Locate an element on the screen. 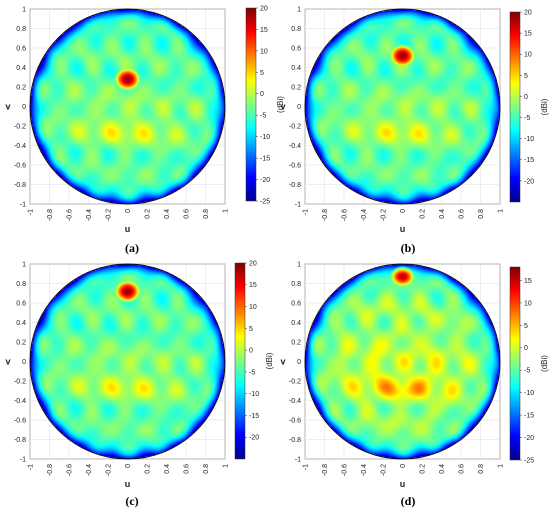  panel-caption: (d) is located at coordinates (408, 501).